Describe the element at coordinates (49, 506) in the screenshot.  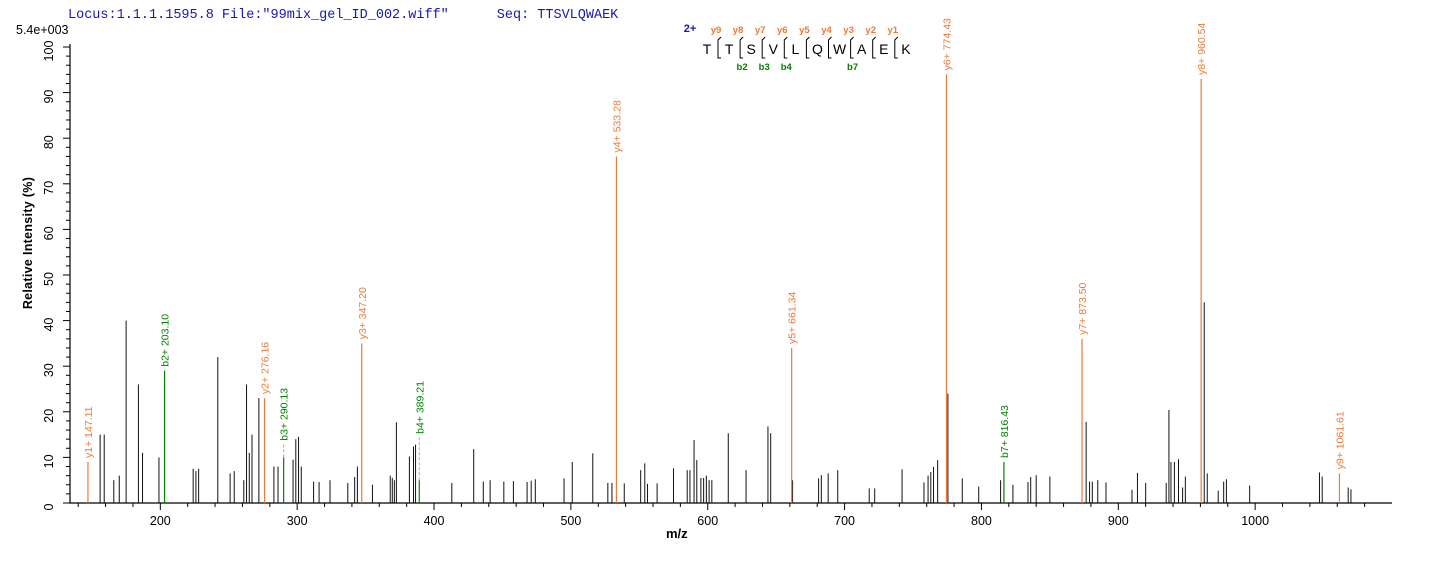
I see `svg-text: 0` at that location.